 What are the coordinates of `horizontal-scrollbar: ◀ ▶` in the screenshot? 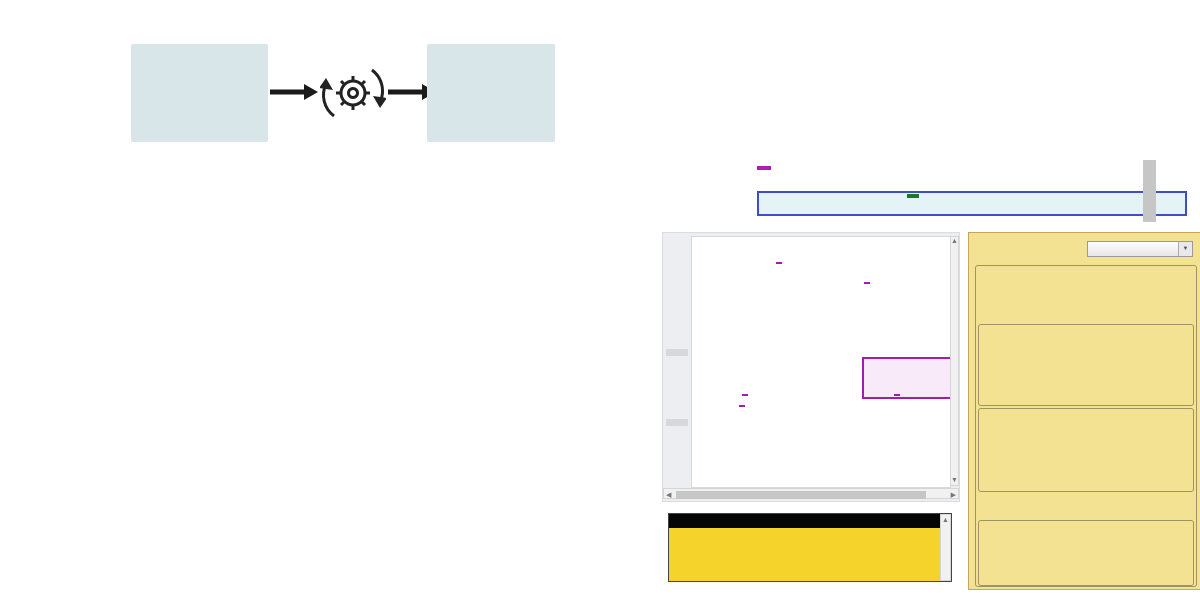 It's located at (811, 493).